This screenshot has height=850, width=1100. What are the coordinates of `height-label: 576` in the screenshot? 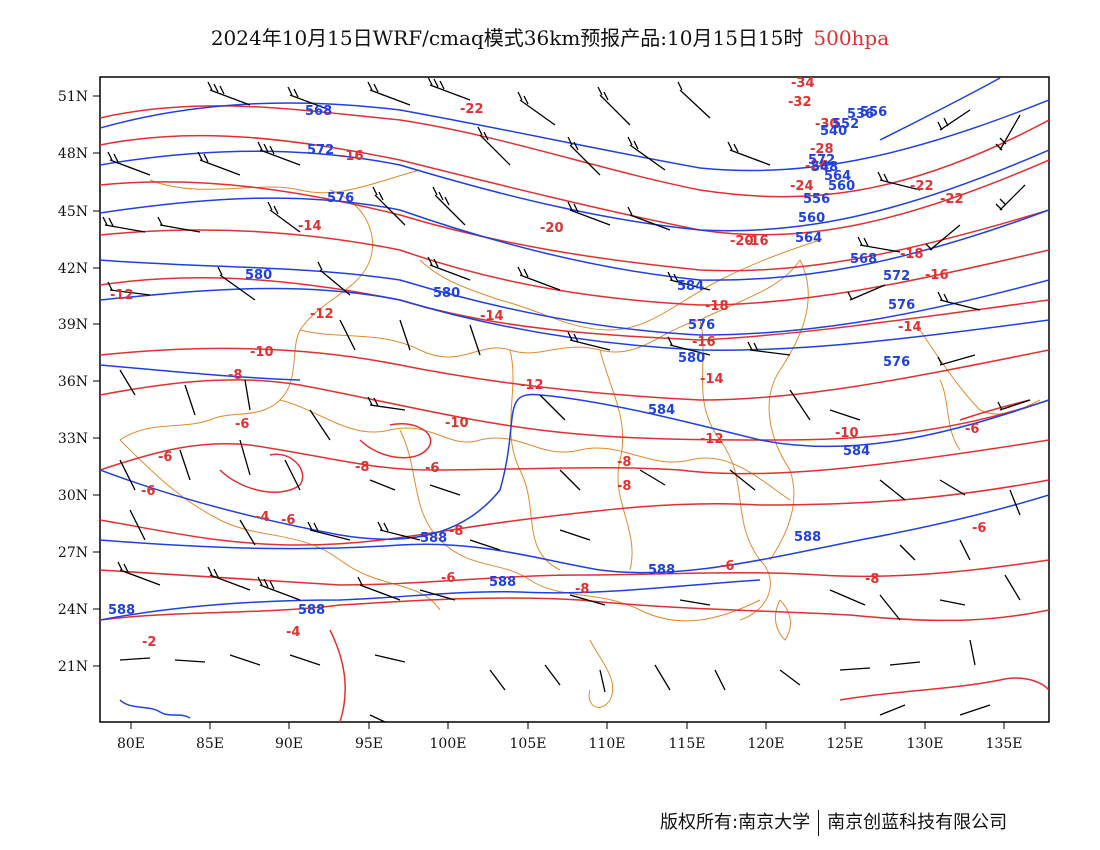 It's located at (896, 362).